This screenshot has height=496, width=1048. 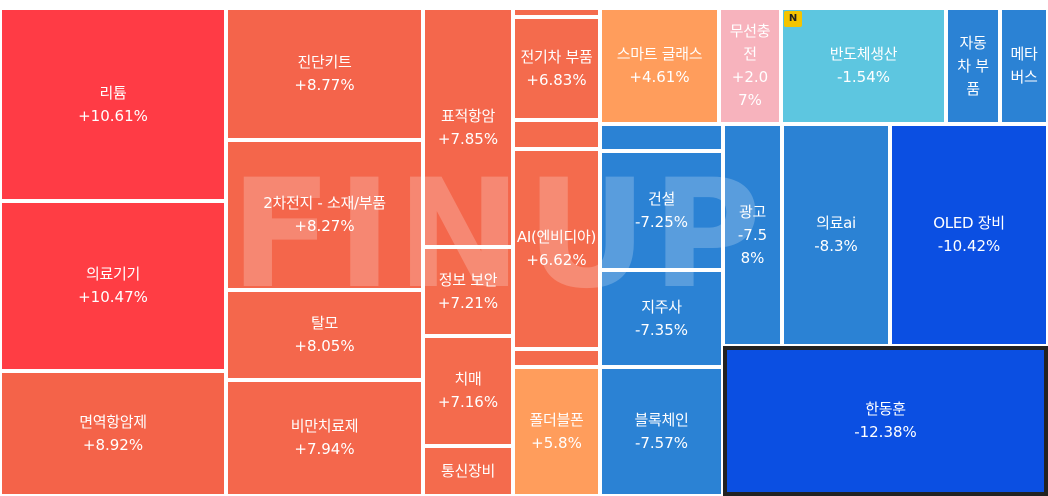 I want to click on cell-label: 한동훈, so click(x=885, y=409).